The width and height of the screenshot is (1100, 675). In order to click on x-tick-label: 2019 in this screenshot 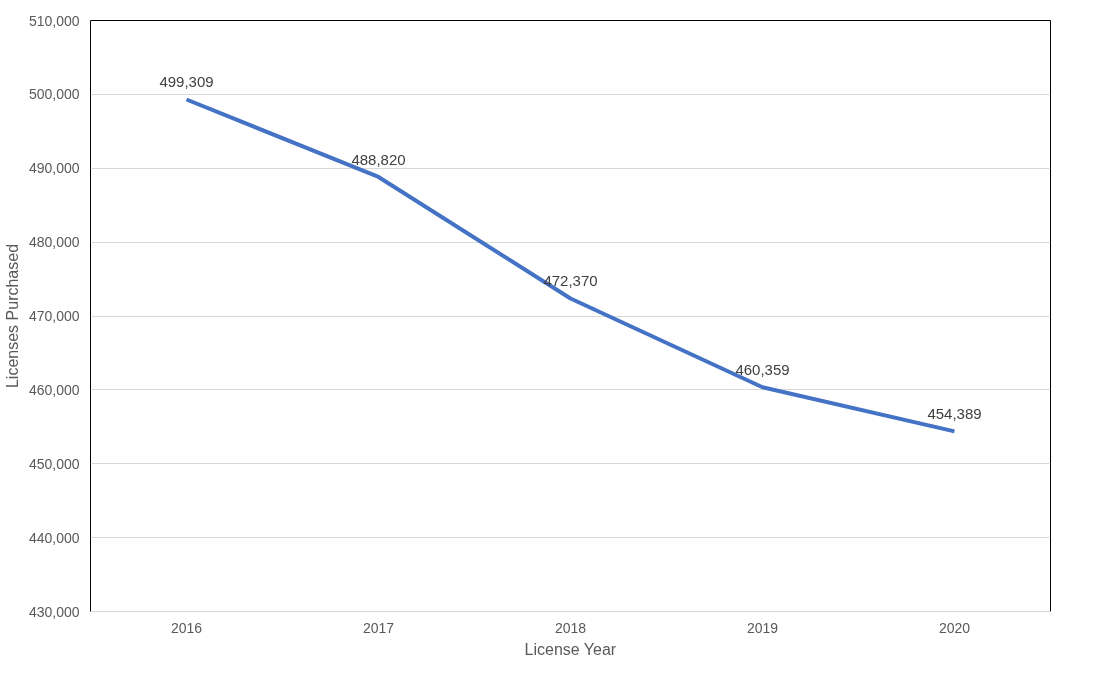, I will do `click(762, 627)`.